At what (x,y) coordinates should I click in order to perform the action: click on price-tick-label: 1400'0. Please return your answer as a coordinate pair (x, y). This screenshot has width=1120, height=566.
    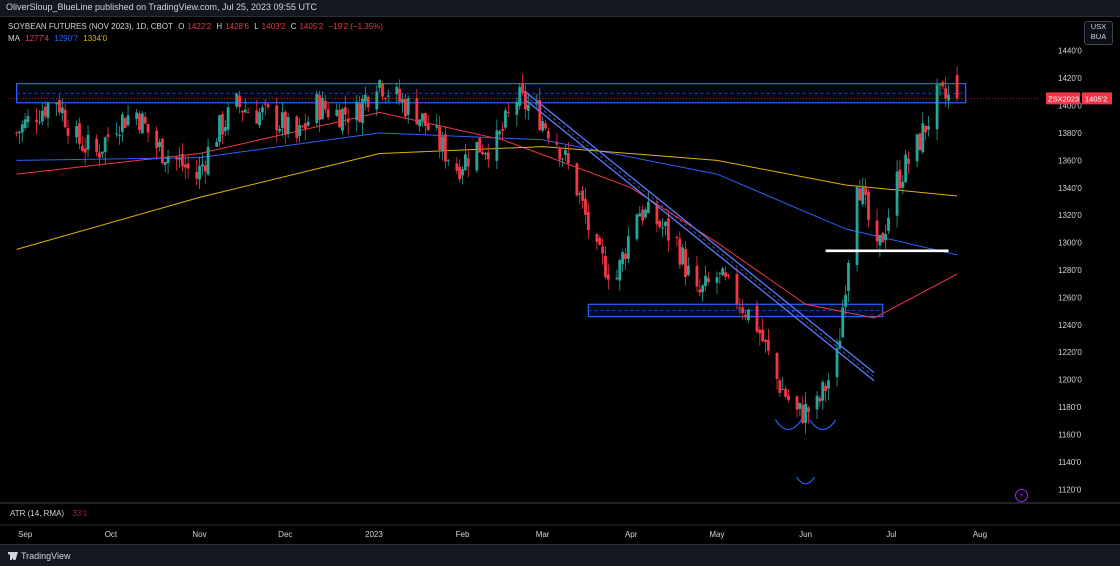
    Looking at the image, I should click on (1070, 106).